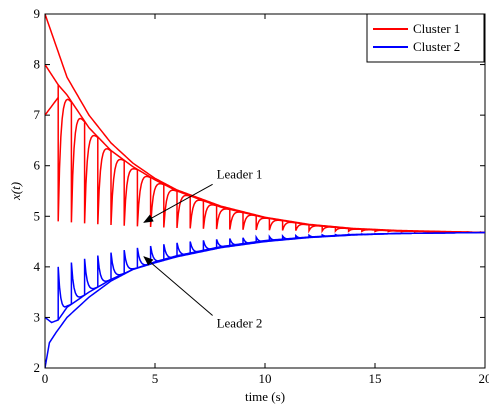 The width and height of the screenshot is (489, 410). What do you see at coordinates (436, 28) in the screenshot?
I see `legend-label-cluster-1: Cluster 1` at bounding box center [436, 28].